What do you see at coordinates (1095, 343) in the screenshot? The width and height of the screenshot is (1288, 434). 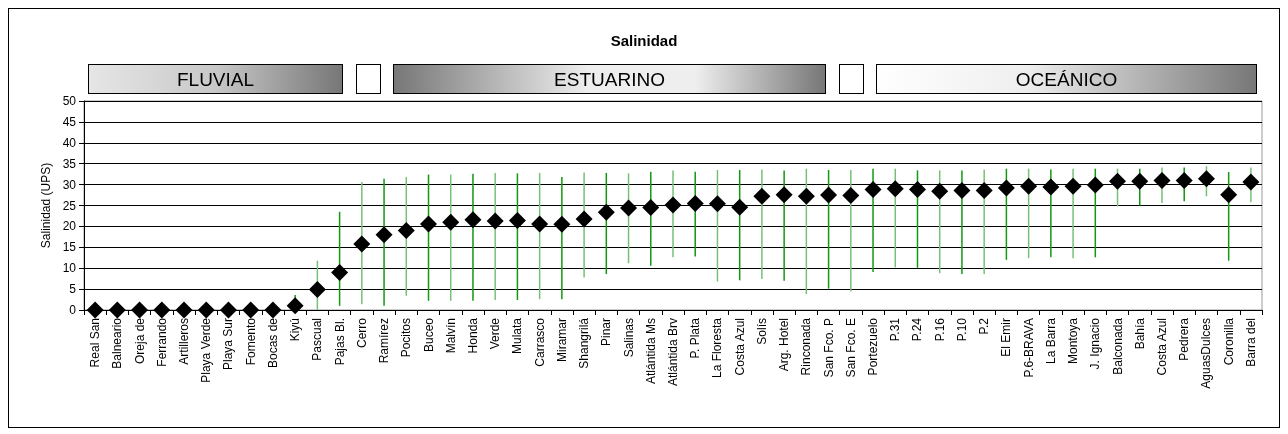 I see `x-tick-label: J. Ignacio` at bounding box center [1095, 343].